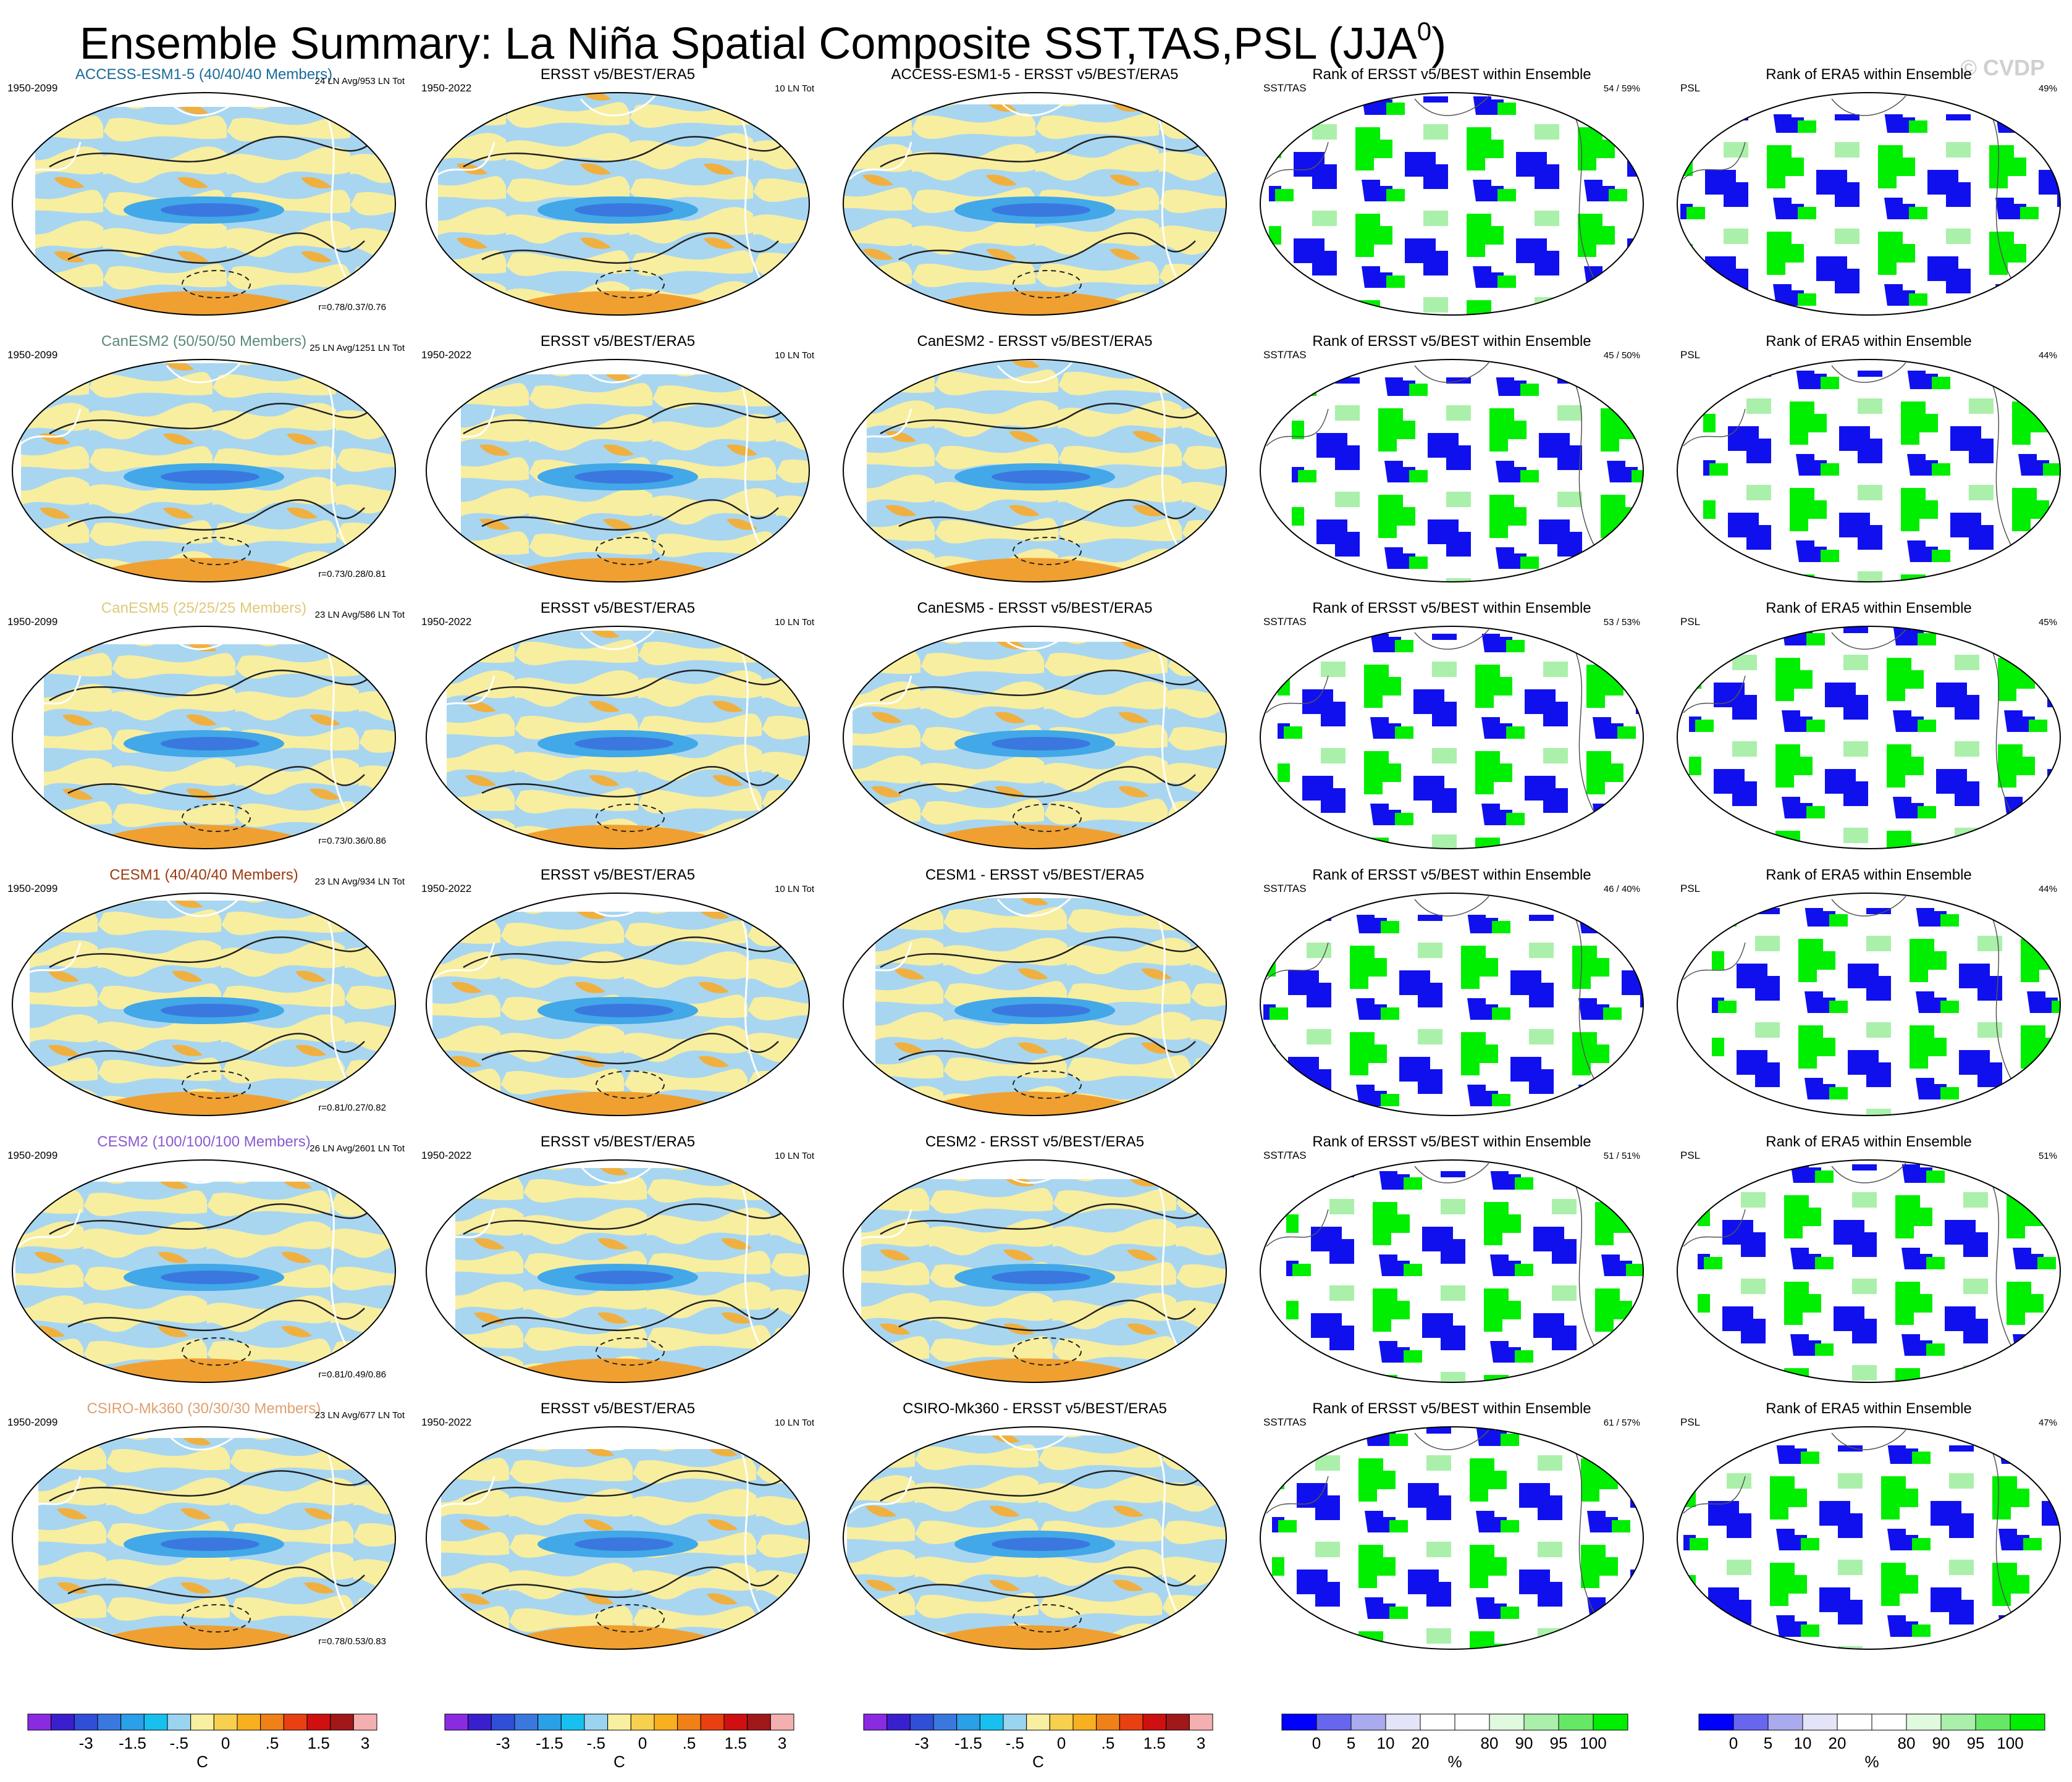 This screenshot has height=1782, width=2072. Describe the element at coordinates (360, 881) in the screenshot. I see `model-ln-info: 23 LN Avg/934 LN Tot` at that location.